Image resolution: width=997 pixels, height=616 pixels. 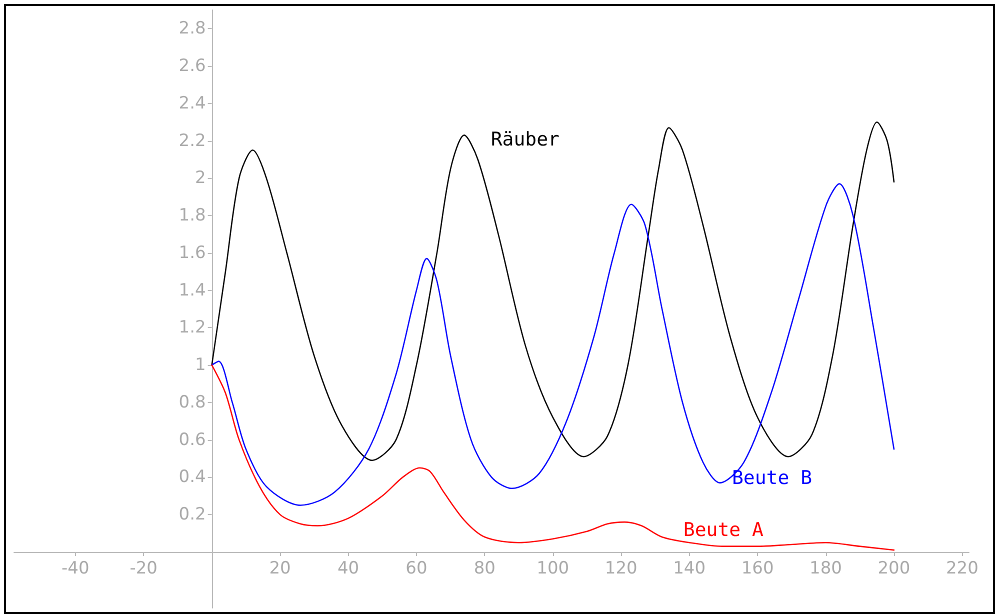 What do you see at coordinates (192, 28) in the screenshot?
I see `y-tick-label: 2.8` at bounding box center [192, 28].